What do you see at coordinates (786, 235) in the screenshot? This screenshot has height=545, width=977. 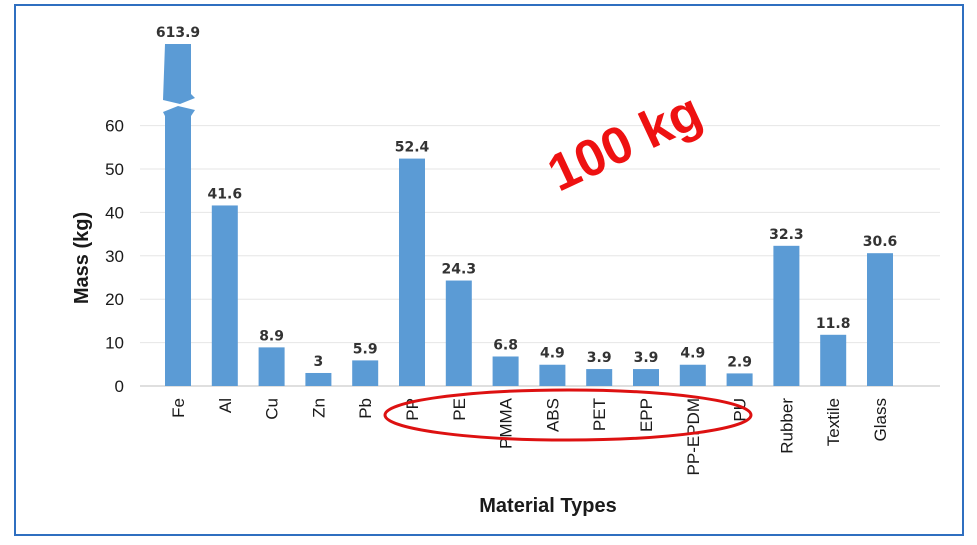 I see `data-label-rubber: 32.3` at bounding box center [786, 235].